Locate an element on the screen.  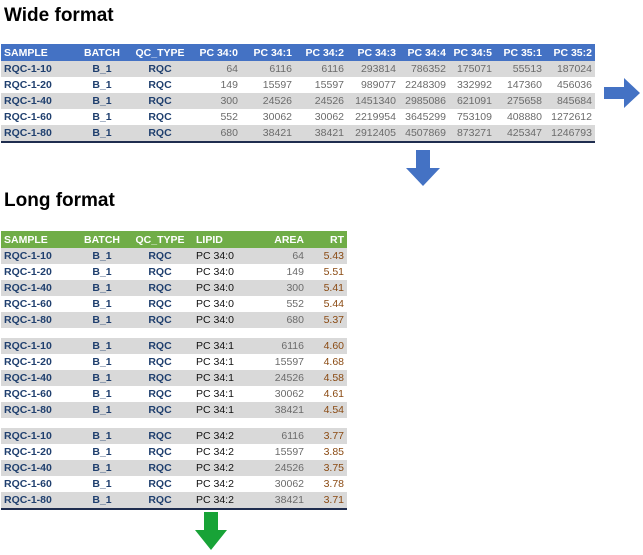
table-cell: 275658 is located at coordinates (524, 101).